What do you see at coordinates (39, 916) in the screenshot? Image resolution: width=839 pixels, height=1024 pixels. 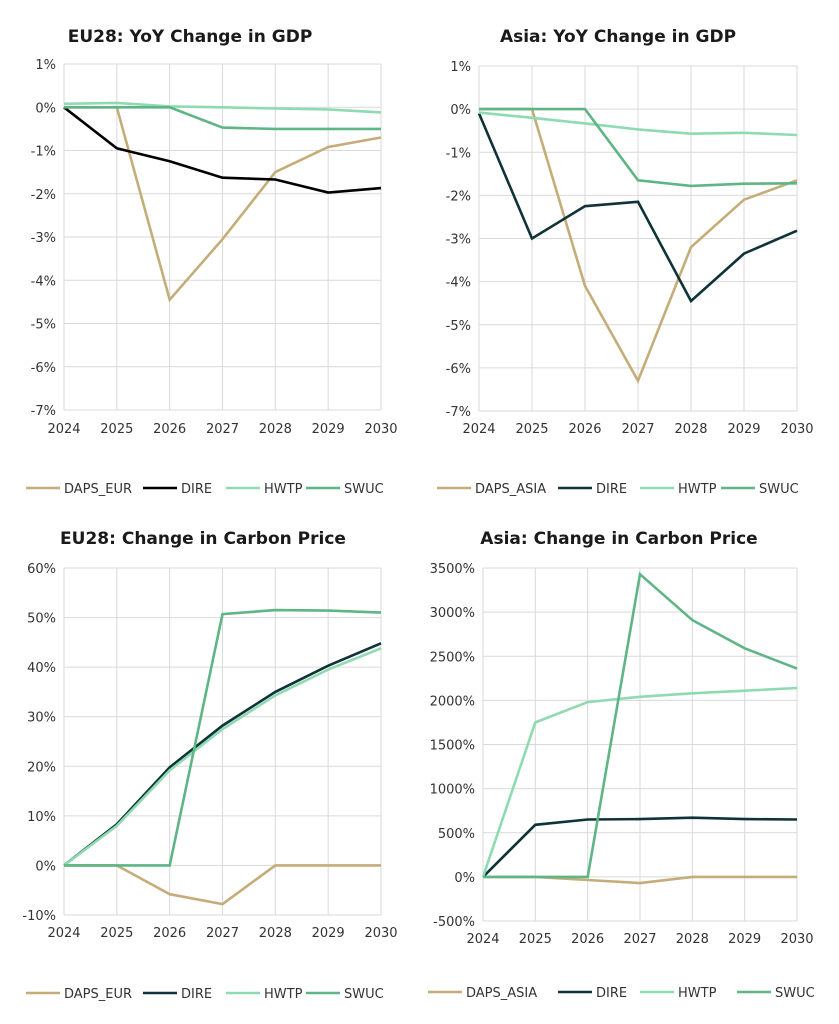 I see `y-tick-label: -10%` at bounding box center [39, 916].